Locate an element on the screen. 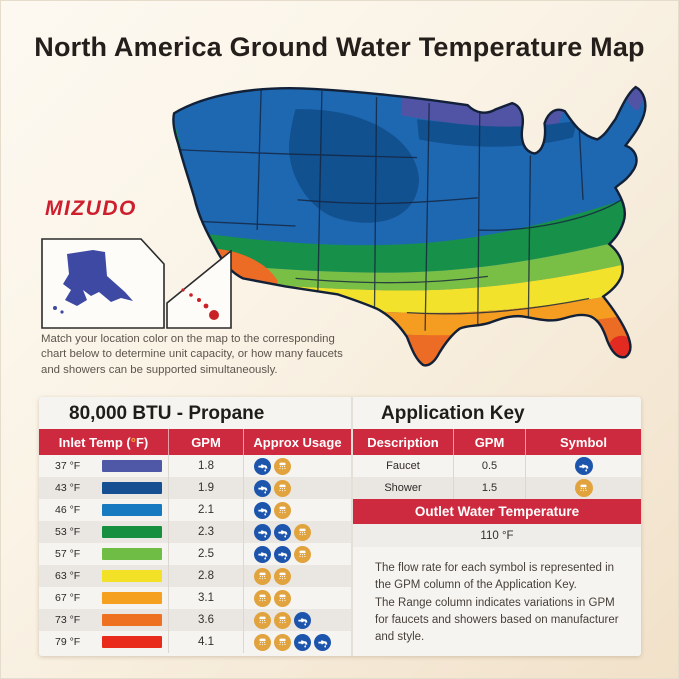 The image size is (679, 679). capacity-table-row: 67 °F 3.1 is located at coordinates (195, 598).